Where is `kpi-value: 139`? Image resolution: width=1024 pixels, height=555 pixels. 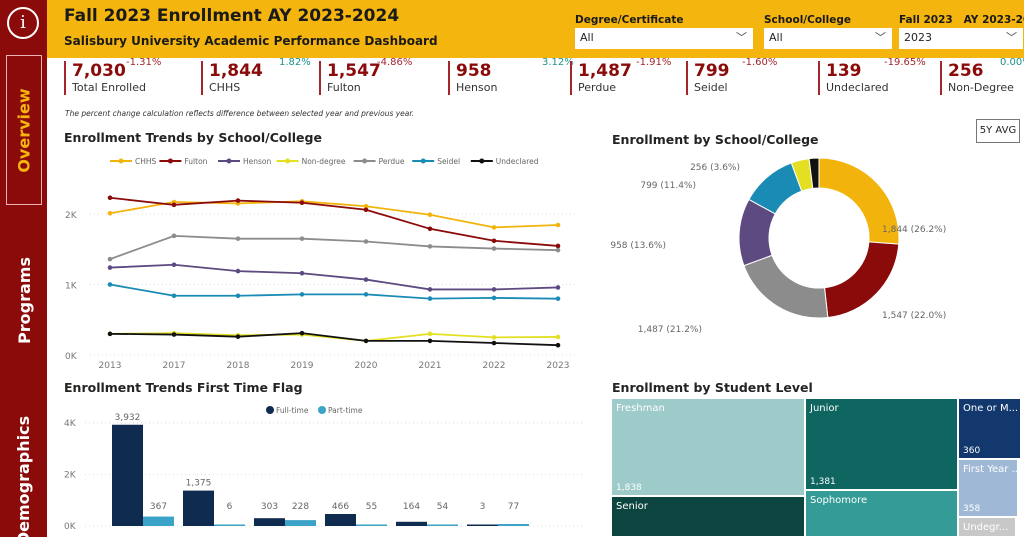
kpi-value: 139 is located at coordinates (844, 71).